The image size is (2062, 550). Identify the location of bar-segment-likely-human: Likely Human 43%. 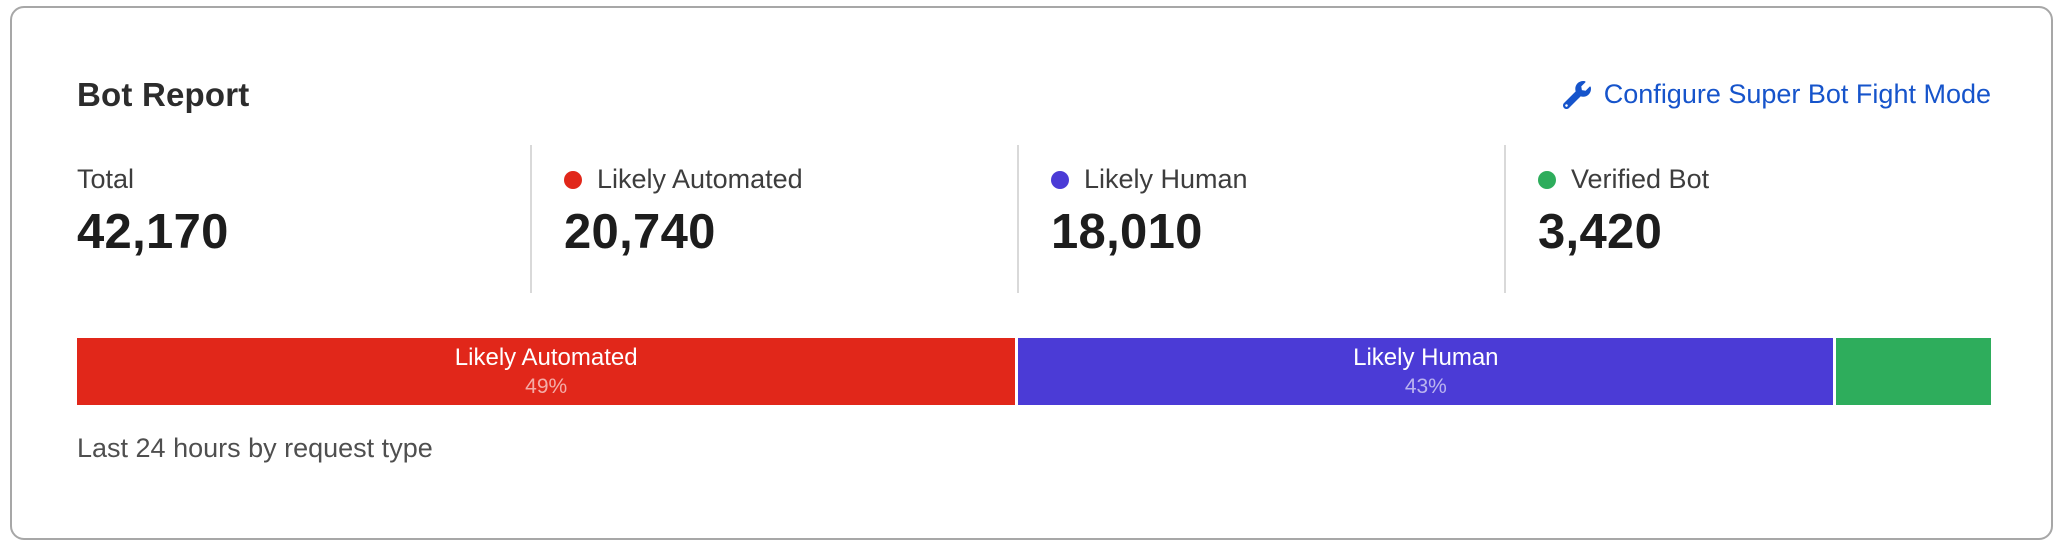
(1426, 371).